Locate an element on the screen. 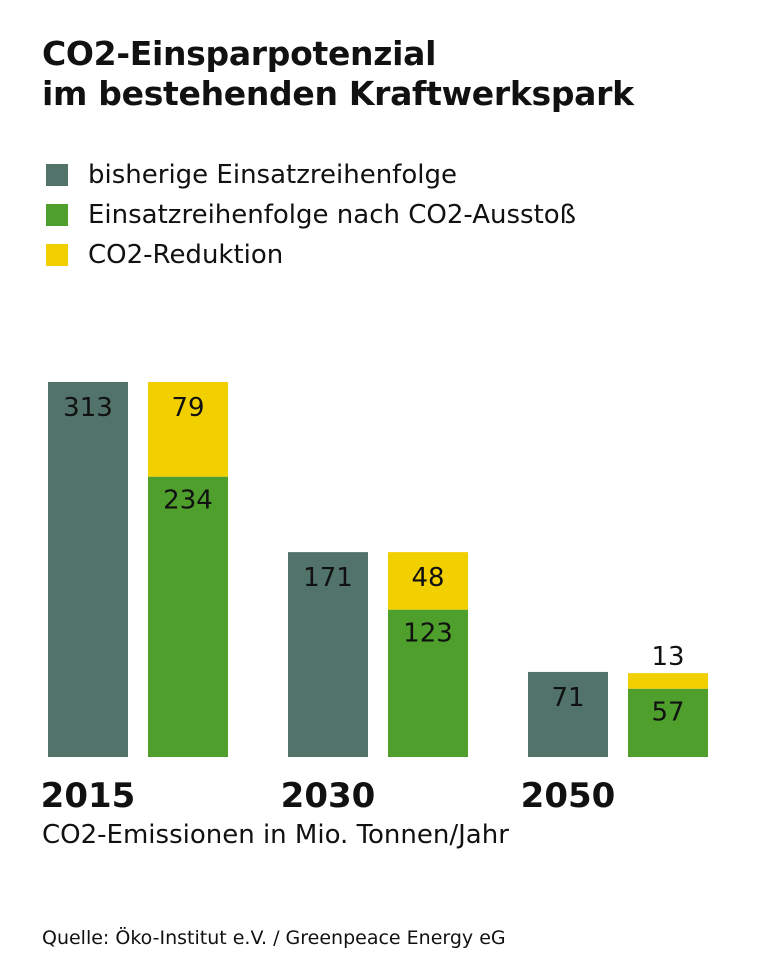 The image size is (759, 973). legend-label: bisherige Einsatzreihenfolge is located at coordinates (272, 175).